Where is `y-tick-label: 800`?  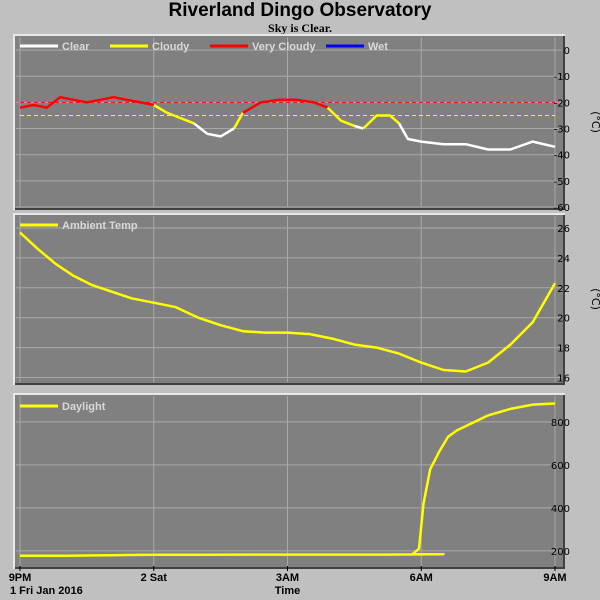
y-tick-label: 800 is located at coordinates (560, 423).